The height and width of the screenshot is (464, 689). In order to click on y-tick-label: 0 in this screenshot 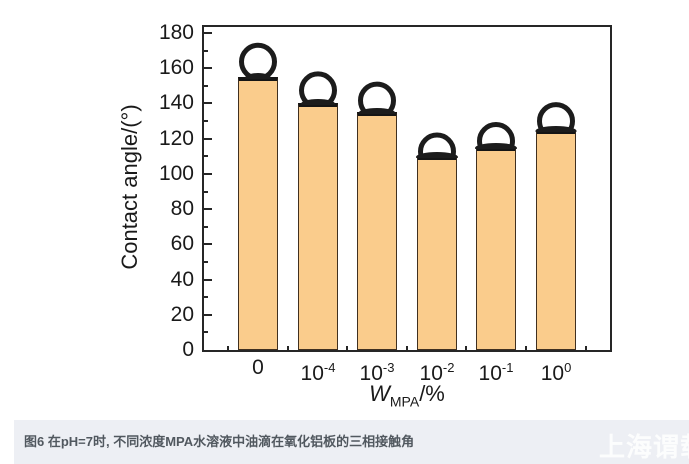, I will do `click(188, 349)`.